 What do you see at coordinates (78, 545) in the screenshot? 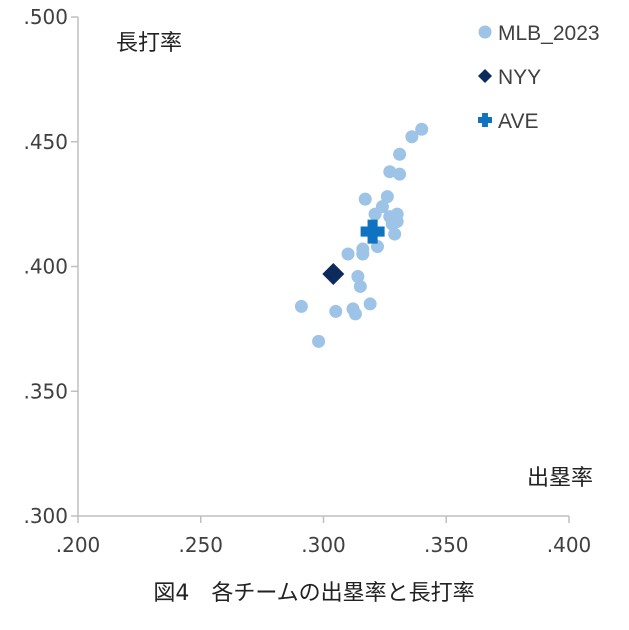
I see `x-tick-label: .200` at bounding box center [78, 545].